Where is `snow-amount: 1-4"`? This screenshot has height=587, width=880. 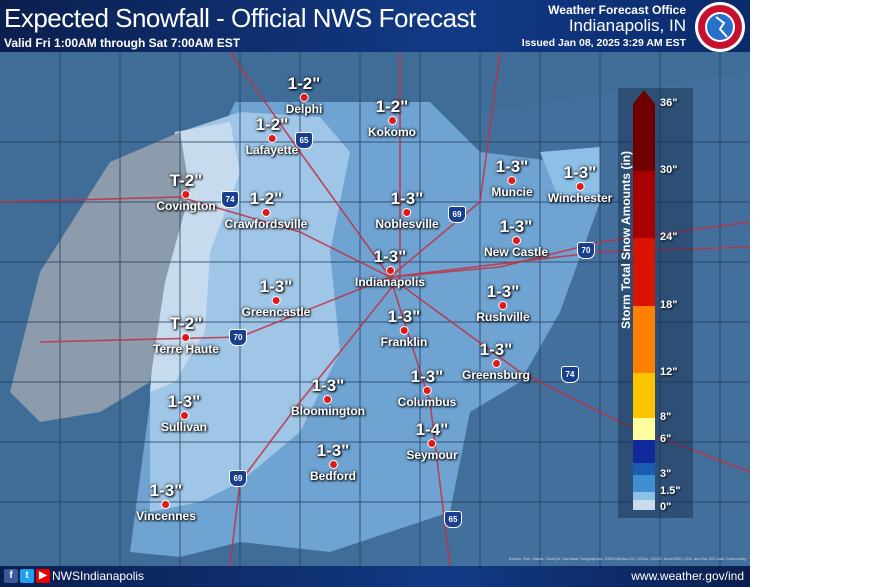
snow-amount: 1-4" is located at coordinates (432, 429).